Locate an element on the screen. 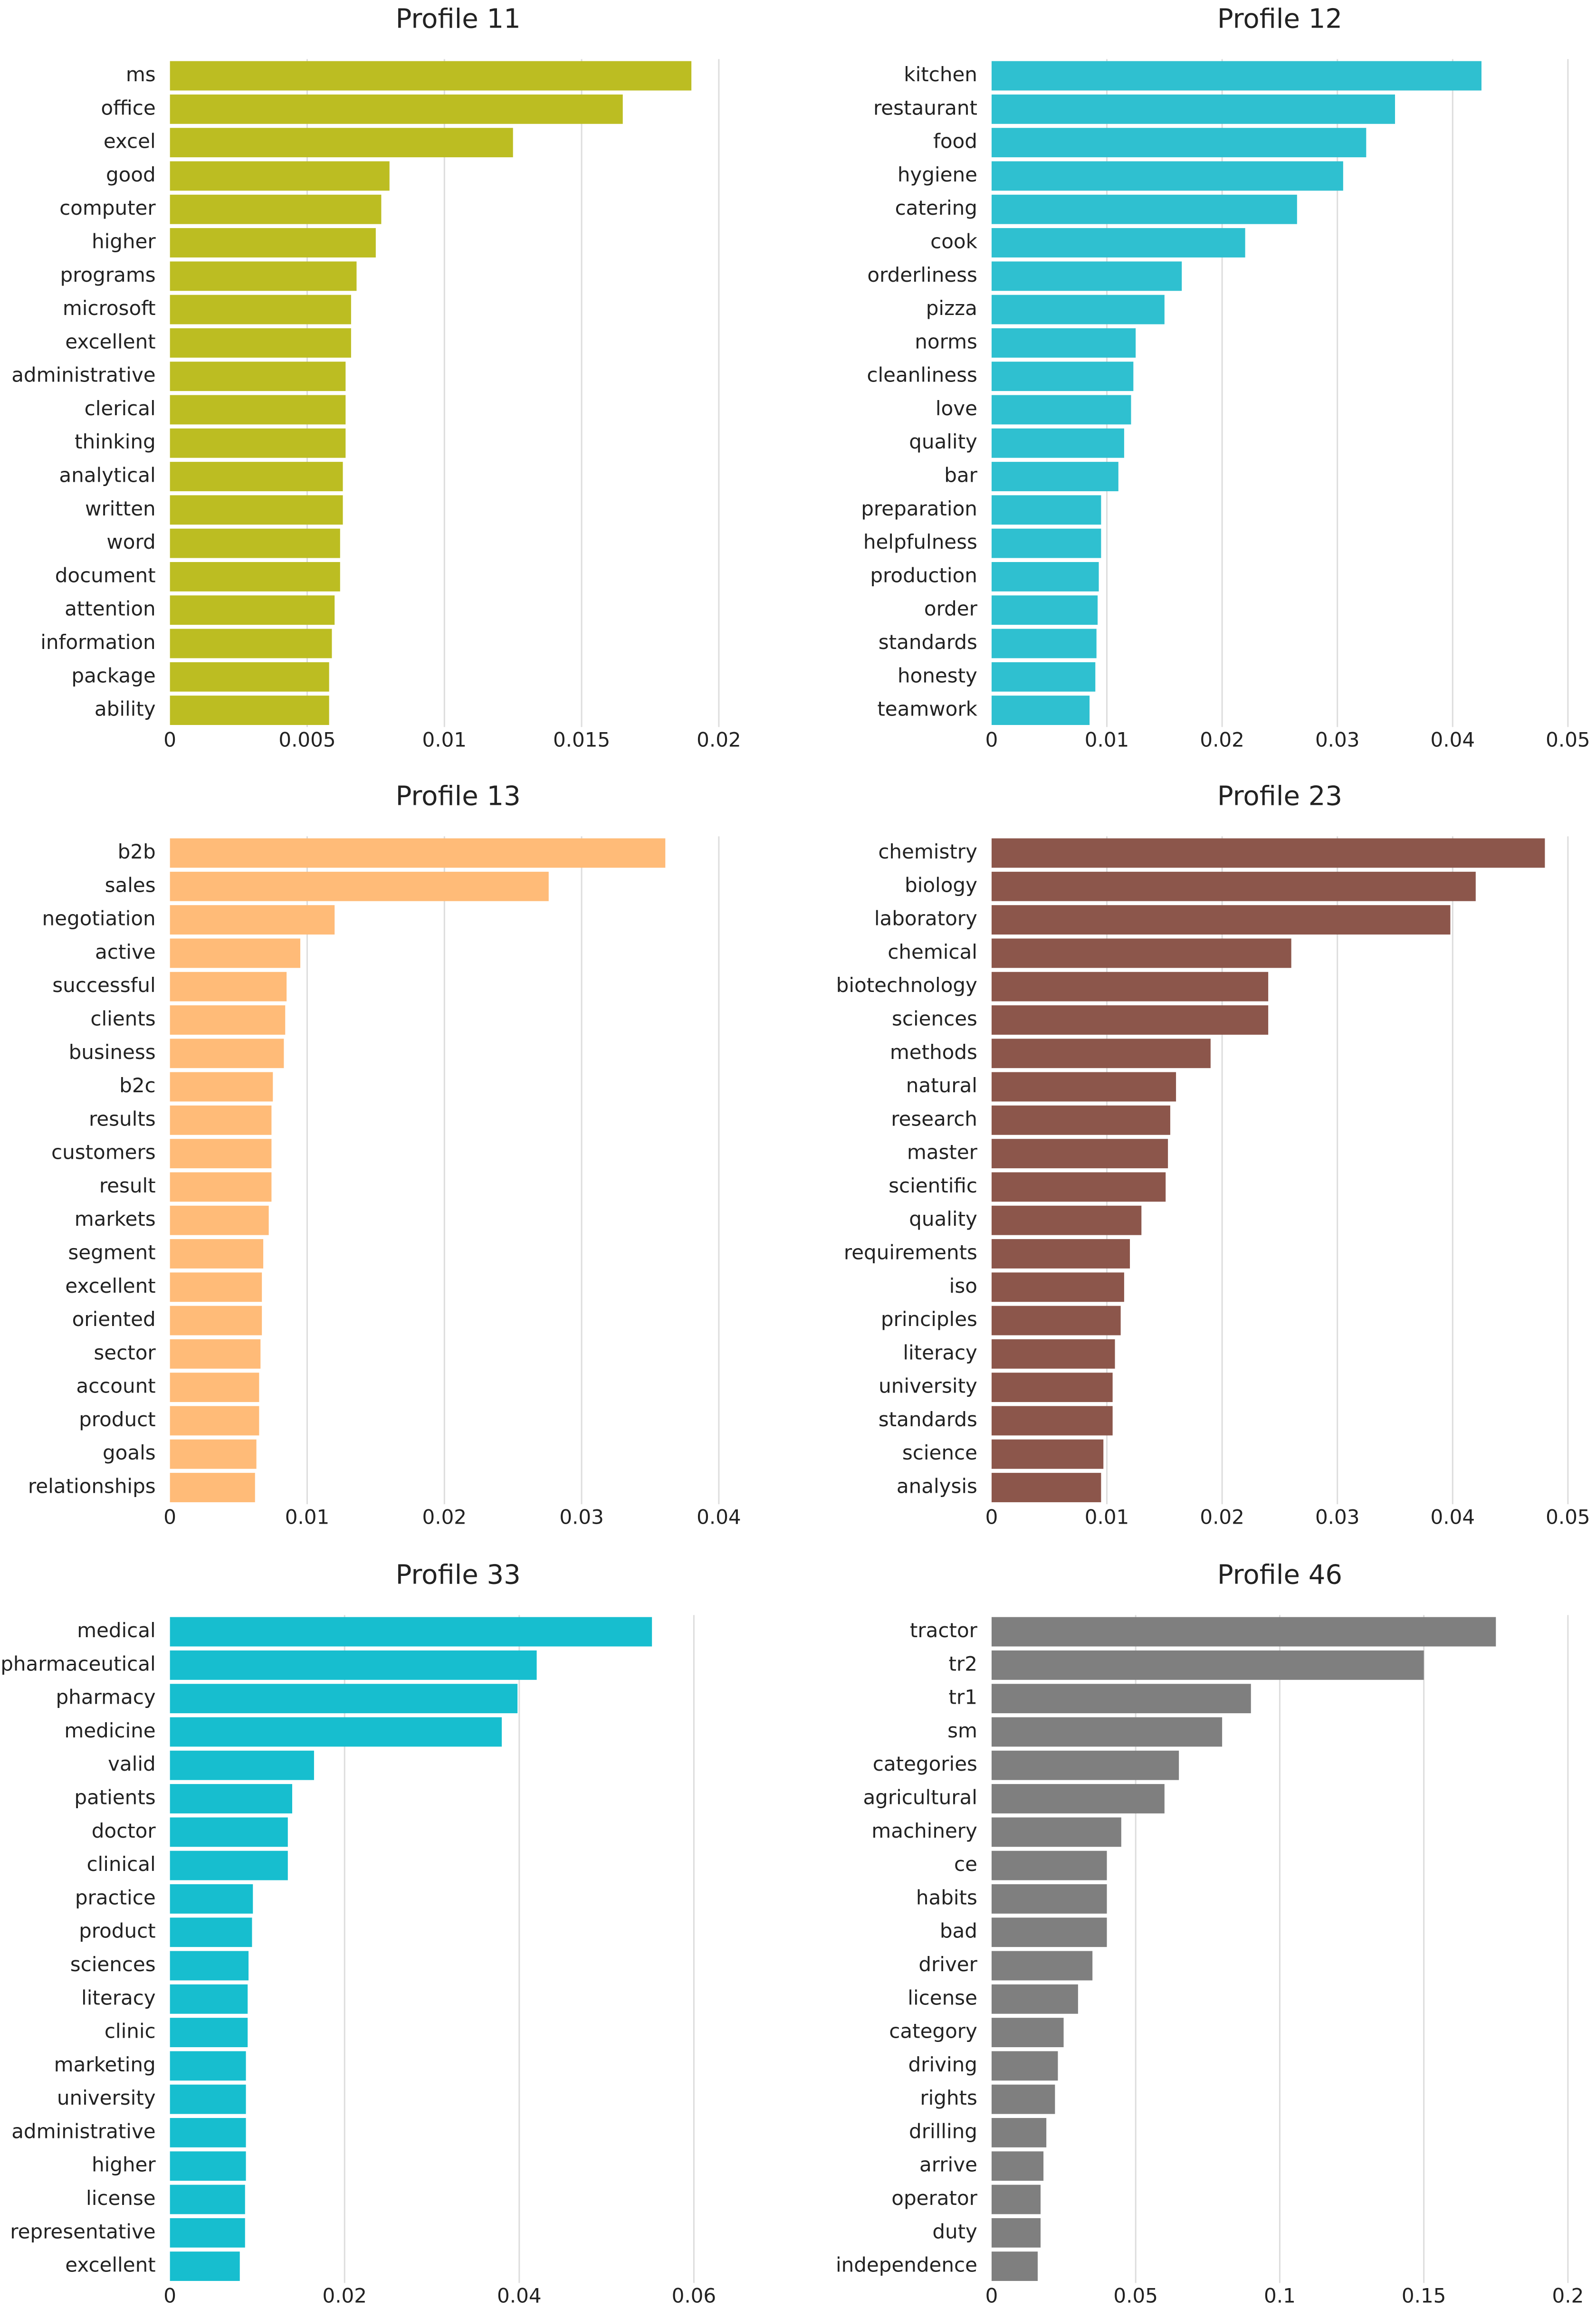 The height and width of the screenshot is (2318, 1596). bar-successful is located at coordinates (228, 987).